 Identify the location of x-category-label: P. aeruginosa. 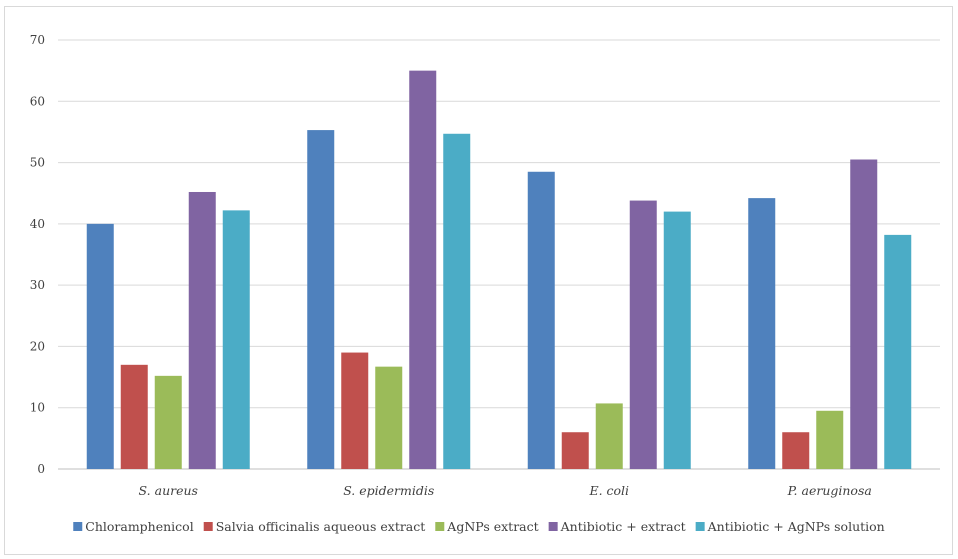
(829, 490).